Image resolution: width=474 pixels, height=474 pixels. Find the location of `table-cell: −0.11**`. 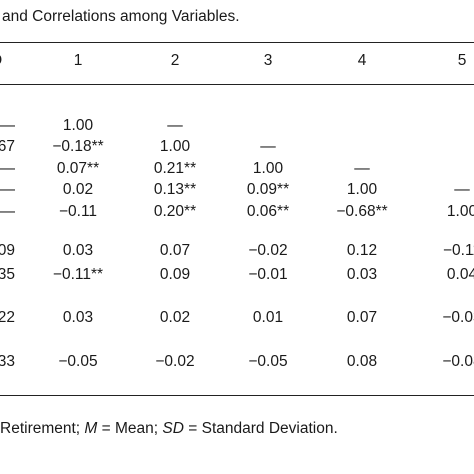

table-cell: −0.11** is located at coordinates (78, 274).